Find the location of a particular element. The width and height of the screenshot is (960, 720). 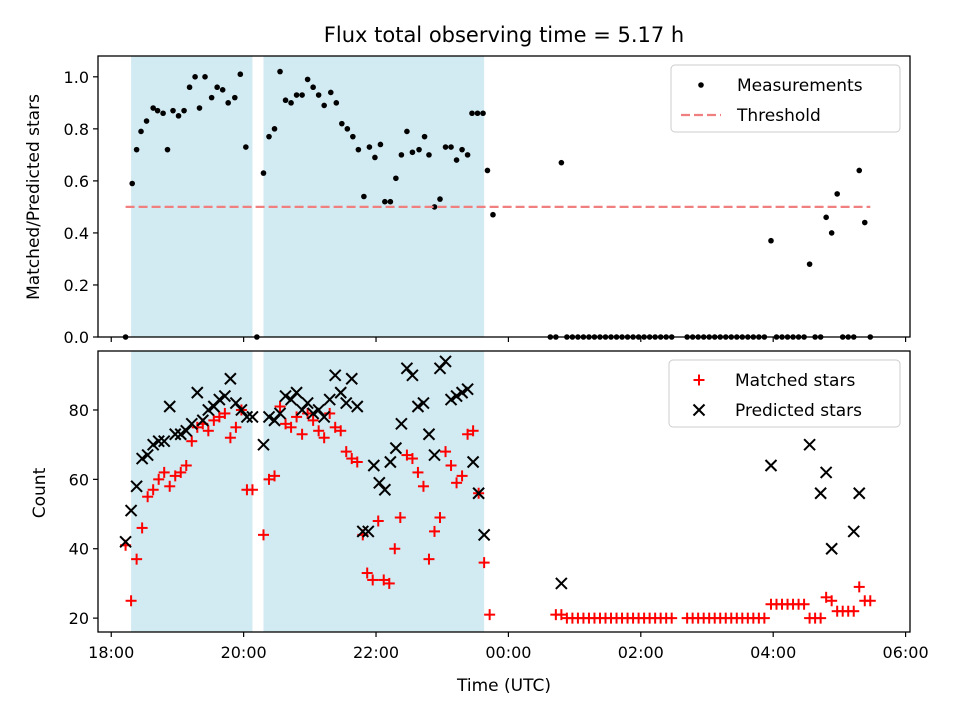

y-tick-label: 0.4 is located at coordinates (76, 233).